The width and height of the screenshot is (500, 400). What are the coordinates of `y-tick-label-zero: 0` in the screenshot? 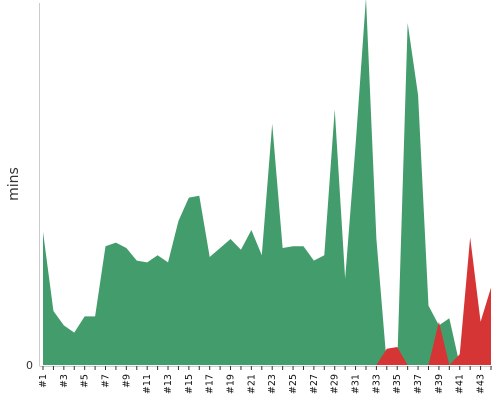 It's located at (29, 365).